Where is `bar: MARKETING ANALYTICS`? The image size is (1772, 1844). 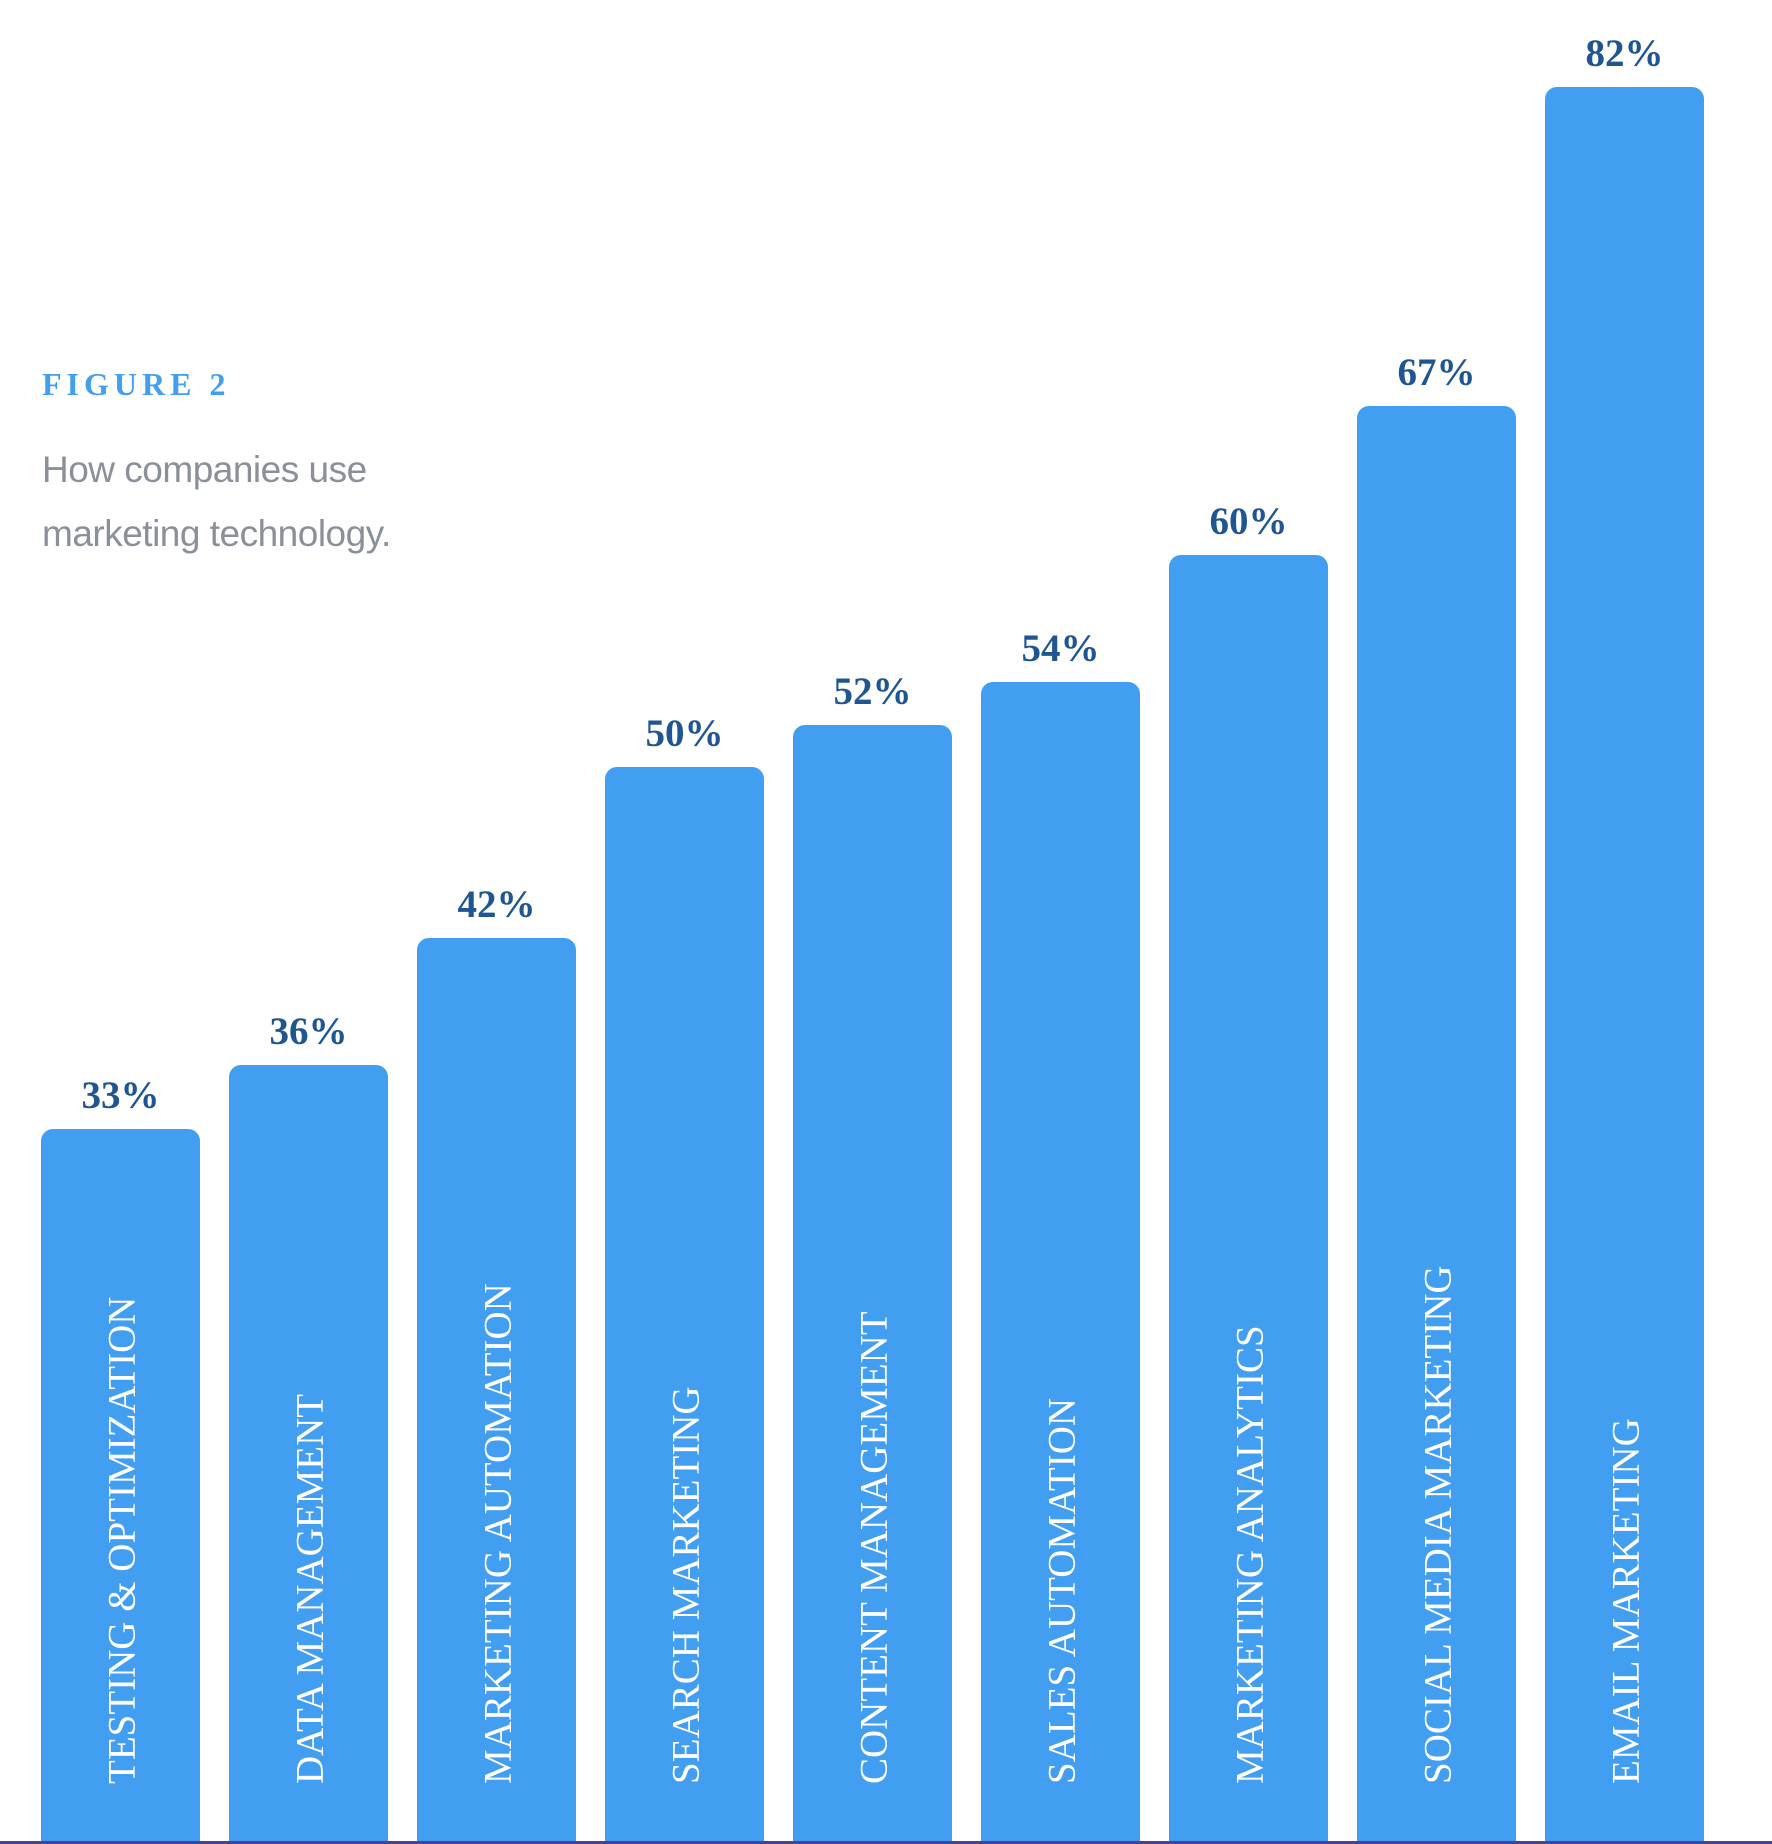
bar: MARKETING ANALYTICS is located at coordinates (1248, 1198).